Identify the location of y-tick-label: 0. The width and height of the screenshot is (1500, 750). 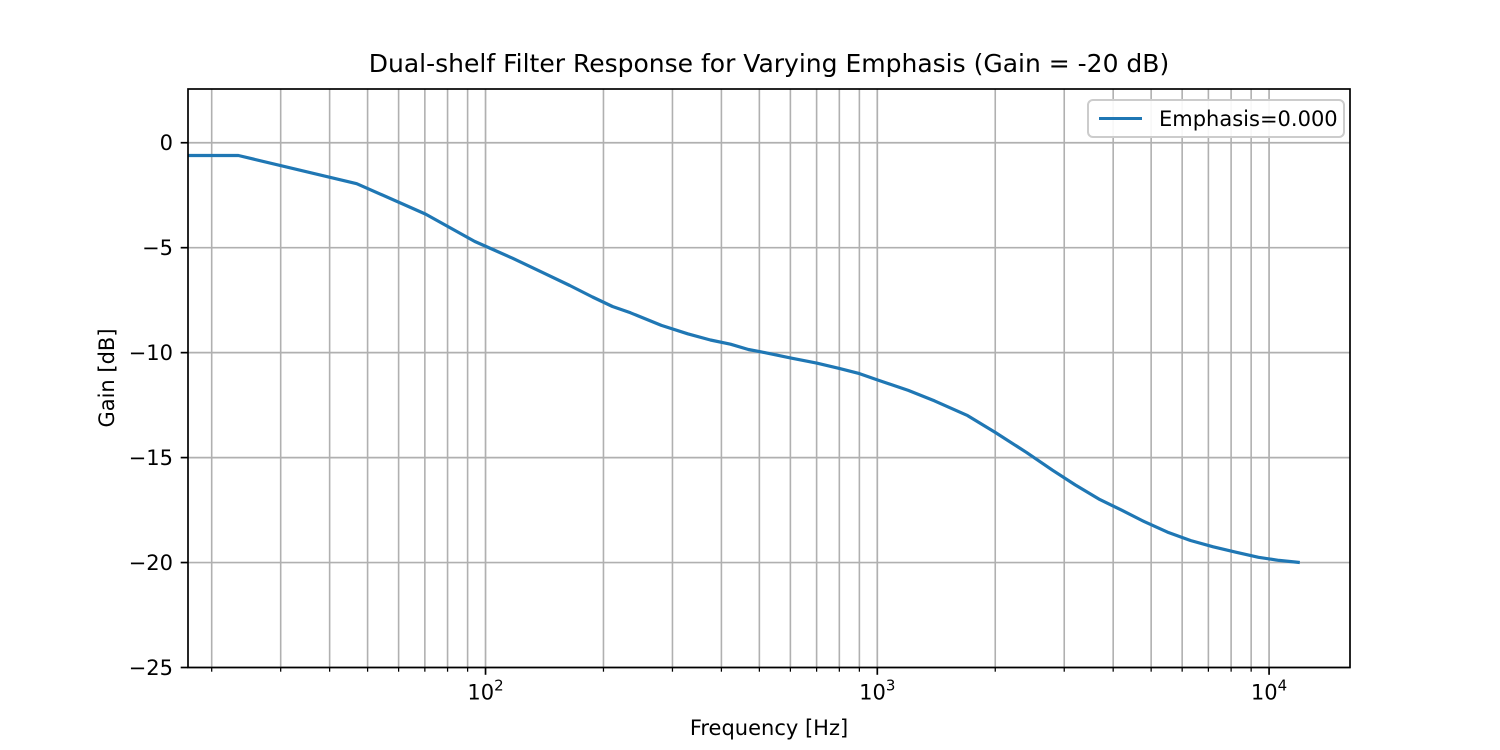
(166, 143).